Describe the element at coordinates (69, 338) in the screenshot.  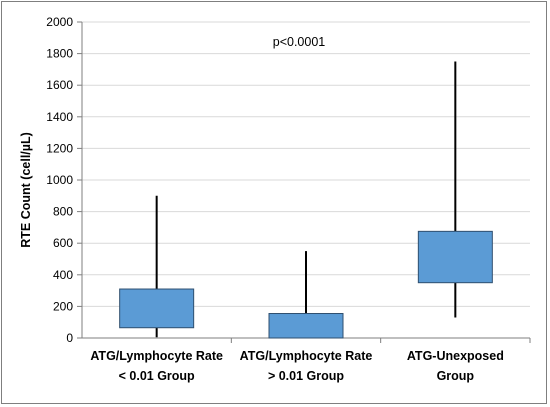
I see `y-tick-label: 0` at that location.